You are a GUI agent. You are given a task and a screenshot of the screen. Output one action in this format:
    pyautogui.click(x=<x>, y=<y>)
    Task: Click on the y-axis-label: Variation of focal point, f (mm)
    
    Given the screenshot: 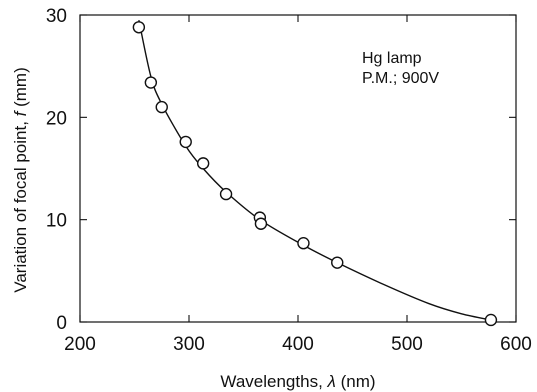 What is the action you would take?
    pyautogui.click(x=20, y=180)
    